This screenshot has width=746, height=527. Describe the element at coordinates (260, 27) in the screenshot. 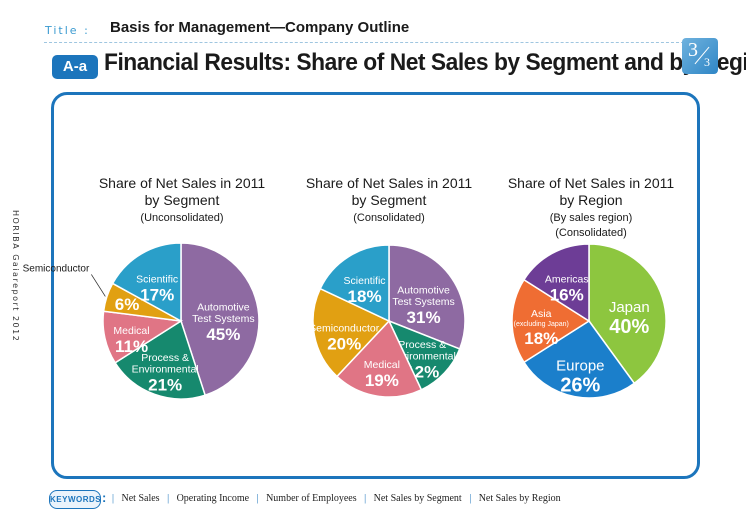

I see `page-title: Basis for Management—Company Outline` at that location.